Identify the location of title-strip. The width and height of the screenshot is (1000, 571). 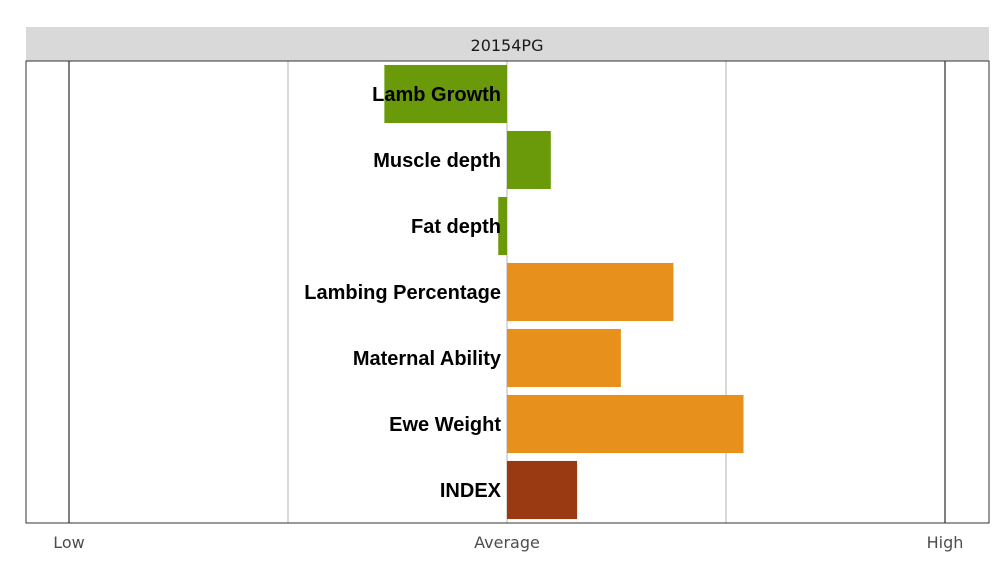
(507, 44).